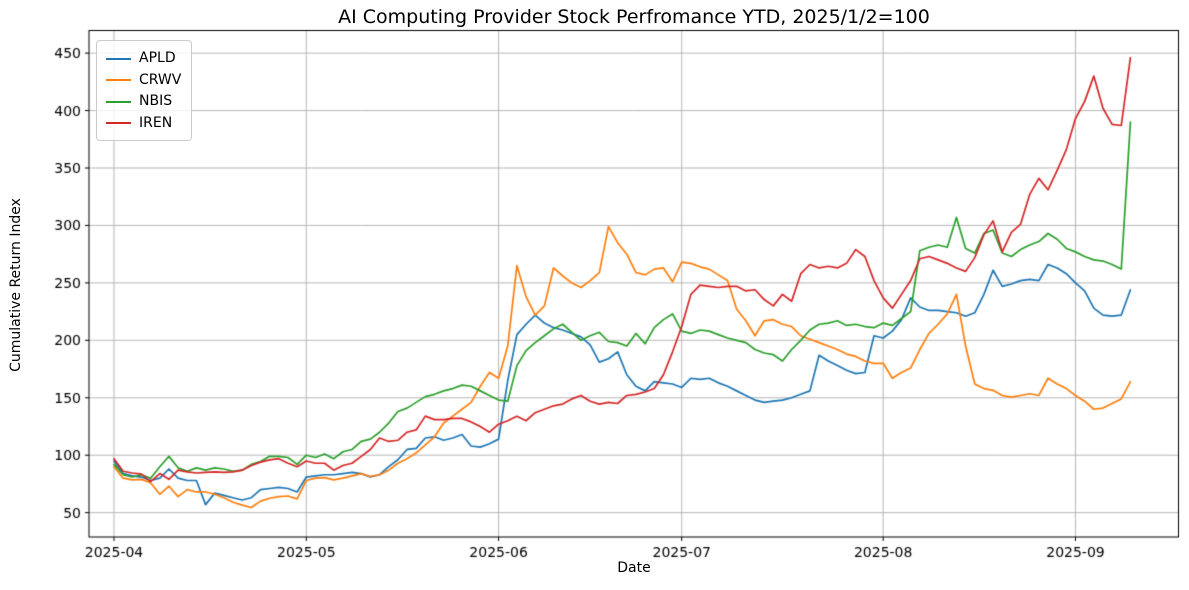  What do you see at coordinates (160, 79) in the screenshot?
I see `legend-label: CRWV` at bounding box center [160, 79].